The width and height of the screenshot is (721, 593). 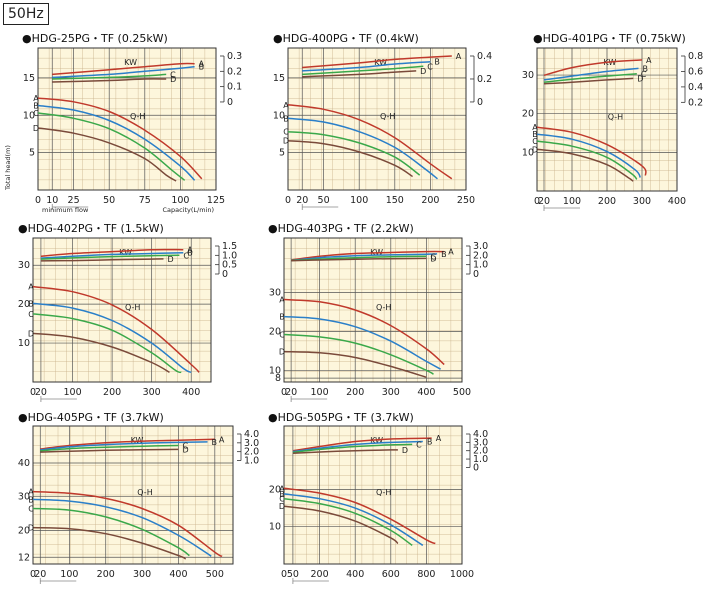 What do you see at coordinates (695, 71) in the screenshot?
I see `kw-tick-label: 0.6` at bounding box center [695, 71].